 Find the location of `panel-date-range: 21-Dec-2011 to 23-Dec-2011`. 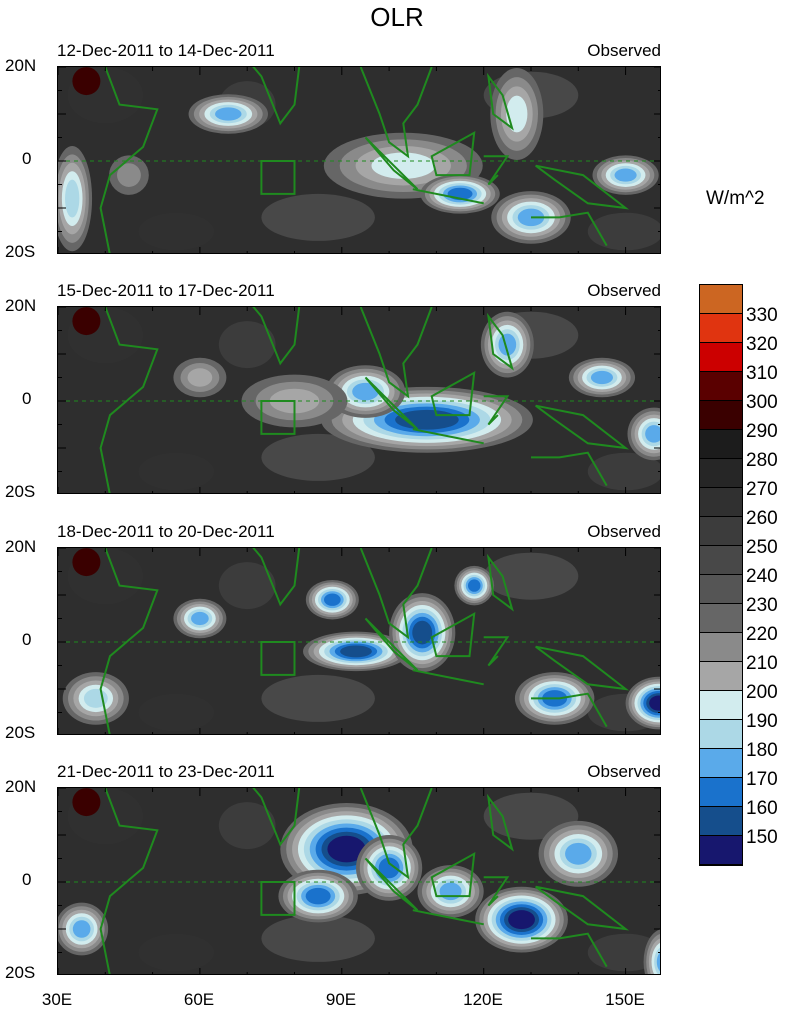

panel-date-range: 21-Dec-2011 to 23-Dec-2011 is located at coordinates (166, 771).